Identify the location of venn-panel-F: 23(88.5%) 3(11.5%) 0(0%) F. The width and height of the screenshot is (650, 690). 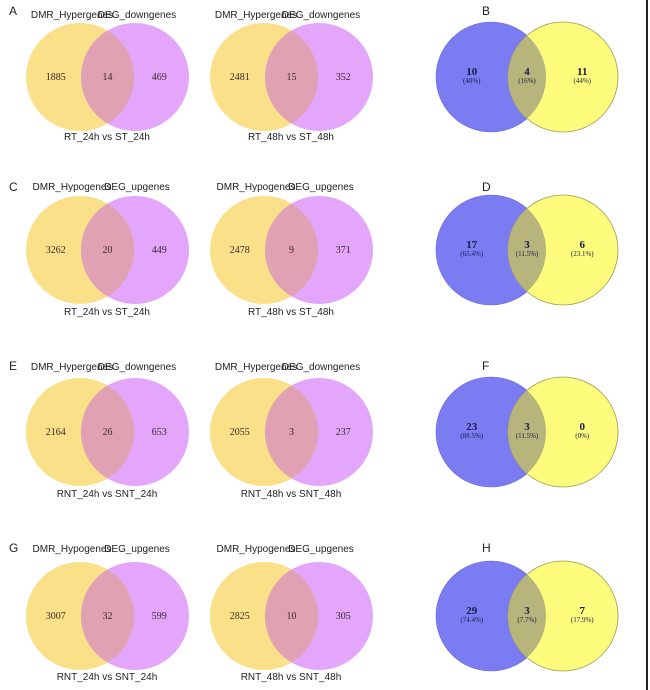
(527, 423).